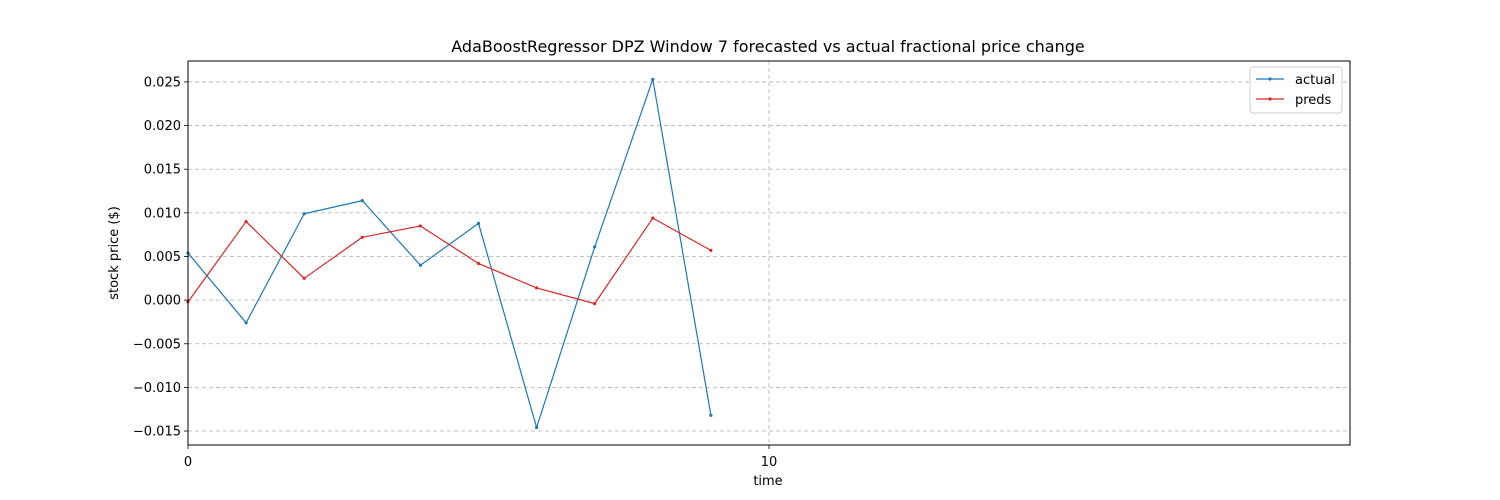  I want to click on y-tick-label: −0.005, so click(157, 344).